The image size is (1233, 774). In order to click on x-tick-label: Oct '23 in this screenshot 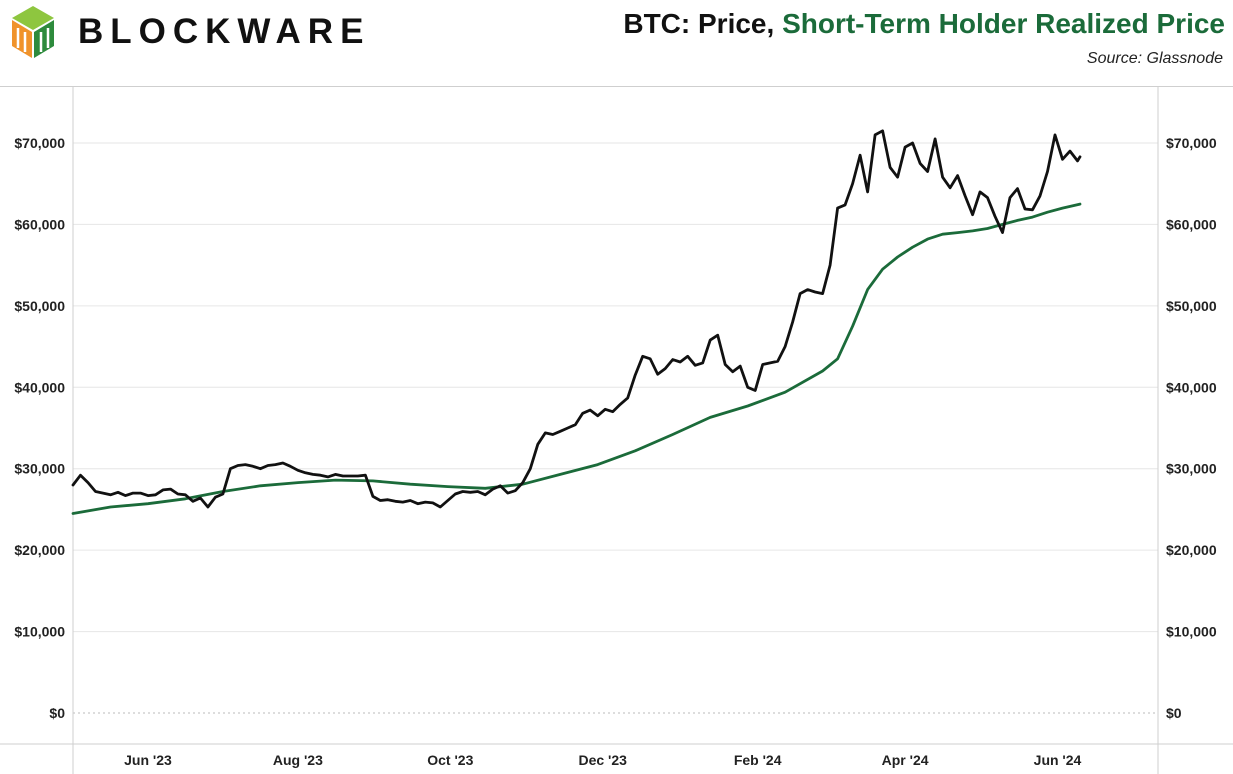, I will do `click(450, 760)`.